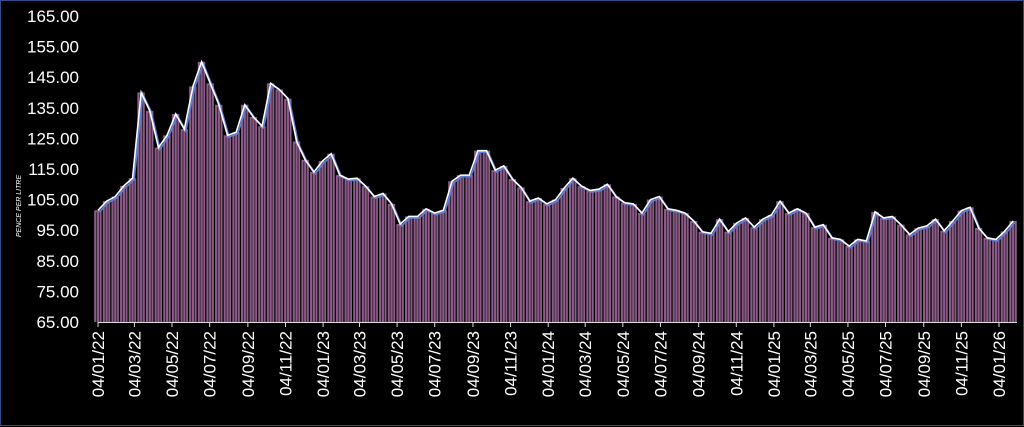 Image resolution: width=1024 pixels, height=427 pixels. I want to click on x-tick-label: 04/03/25, so click(810, 364).